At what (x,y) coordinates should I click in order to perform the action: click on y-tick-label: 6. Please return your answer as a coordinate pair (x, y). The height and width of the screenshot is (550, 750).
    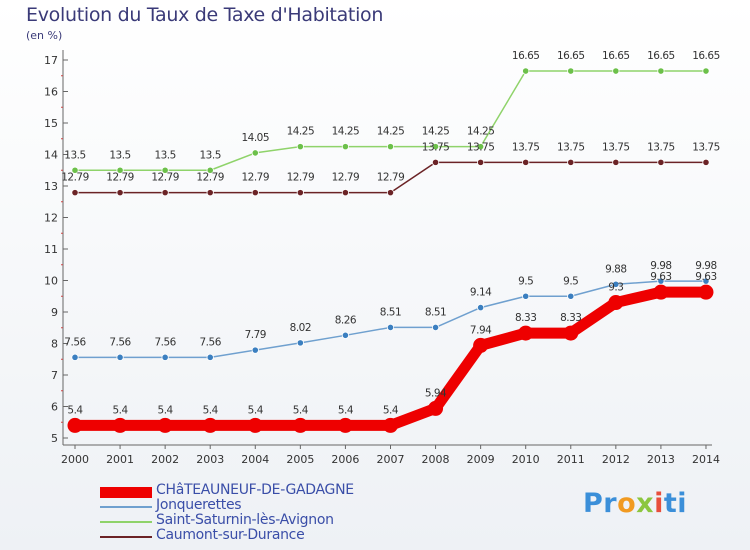
    Looking at the image, I should click on (54, 407).